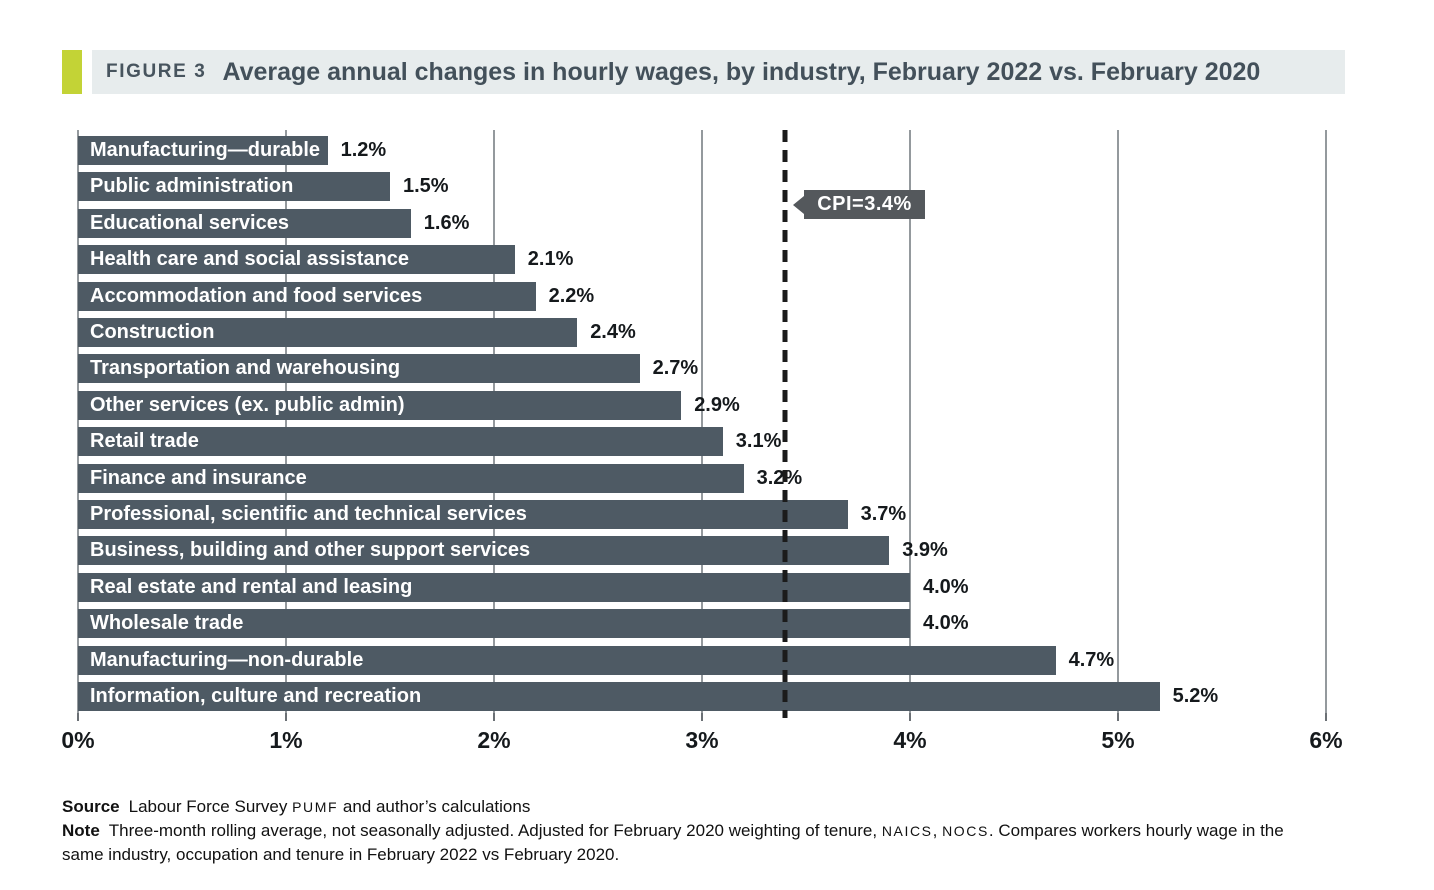 The height and width of the screenshot is (890, 1434). Describe the element at coordinates (571, 295) in the screenshot. I see `bar-value-label: 2.2%` at that location.